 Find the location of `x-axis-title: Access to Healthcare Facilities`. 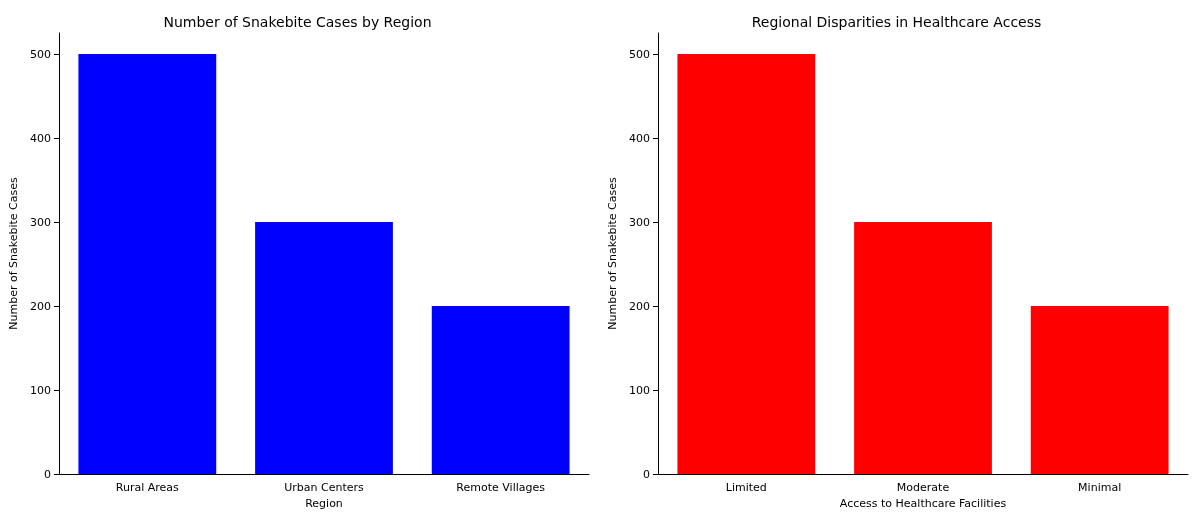

x-axis-title: Access to Healthcare Facilities is located at coordinates (923, 503).